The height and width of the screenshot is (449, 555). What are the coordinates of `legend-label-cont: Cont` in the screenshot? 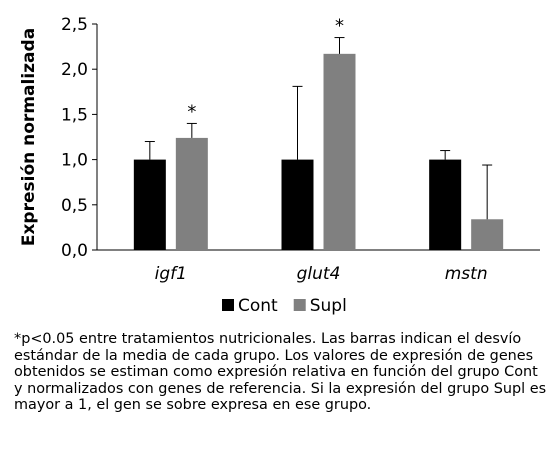 It's located at (258, 306).